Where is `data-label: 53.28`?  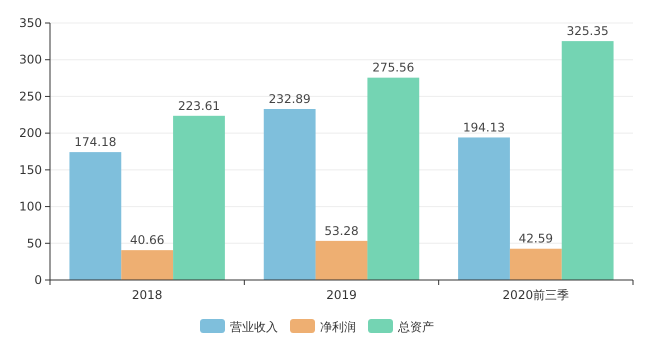 data-label: 53.28 is located at coordinates (341, 231).